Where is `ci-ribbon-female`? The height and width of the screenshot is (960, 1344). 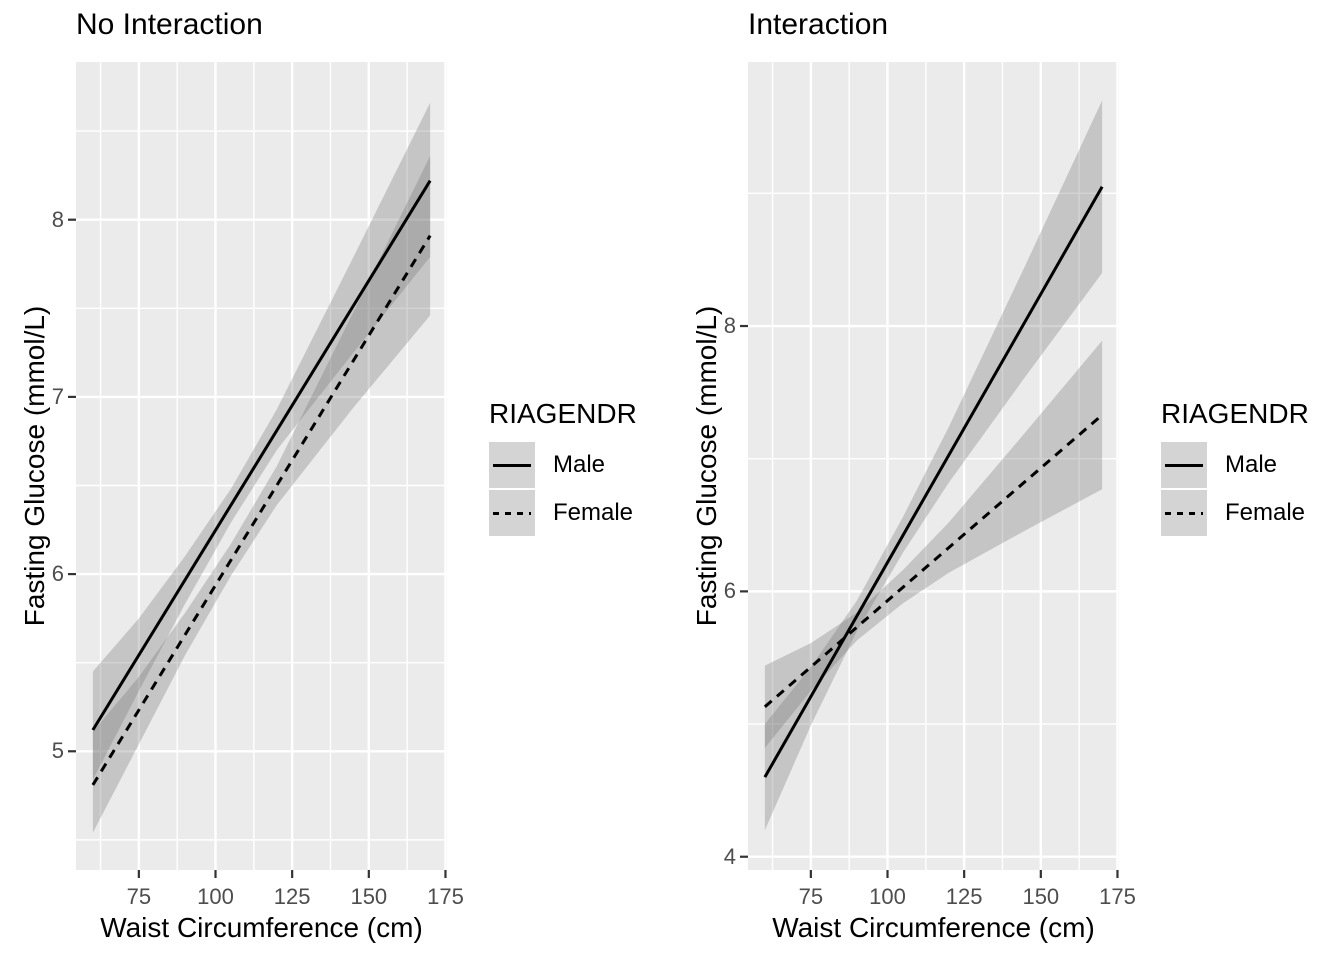 ci-ribbon-female is located at coordinates (933, 544).